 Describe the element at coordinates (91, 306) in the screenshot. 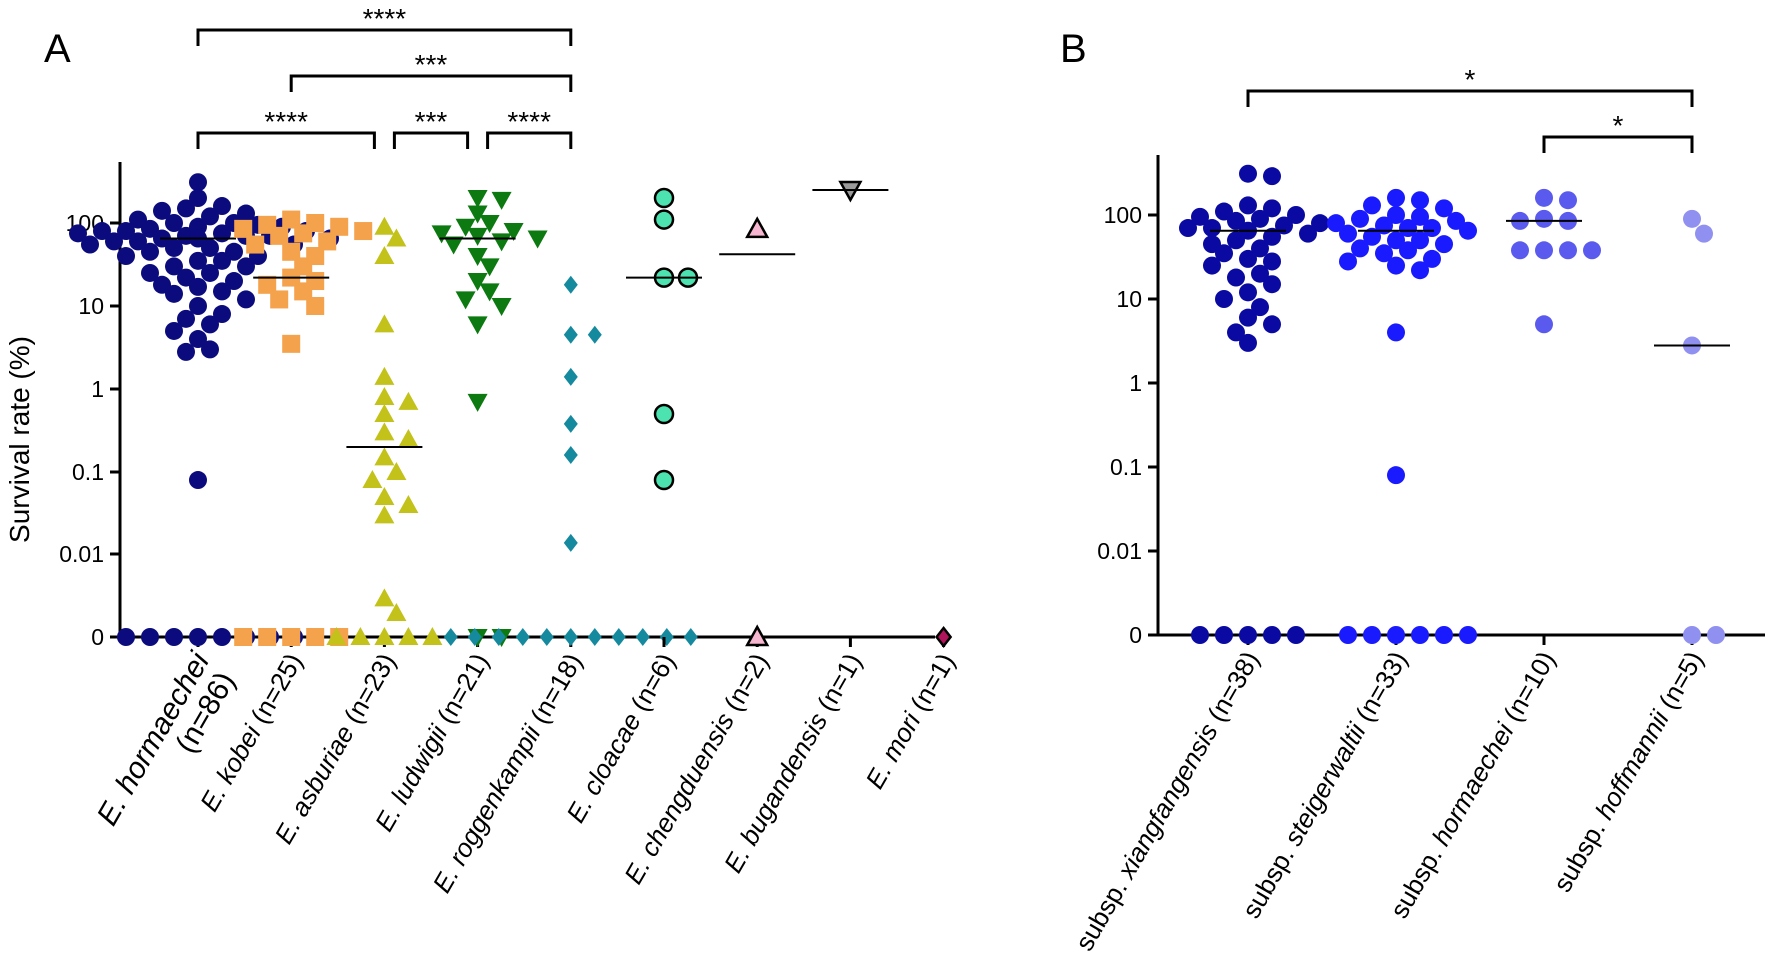

I see `y-tick-label: 10` at that location.